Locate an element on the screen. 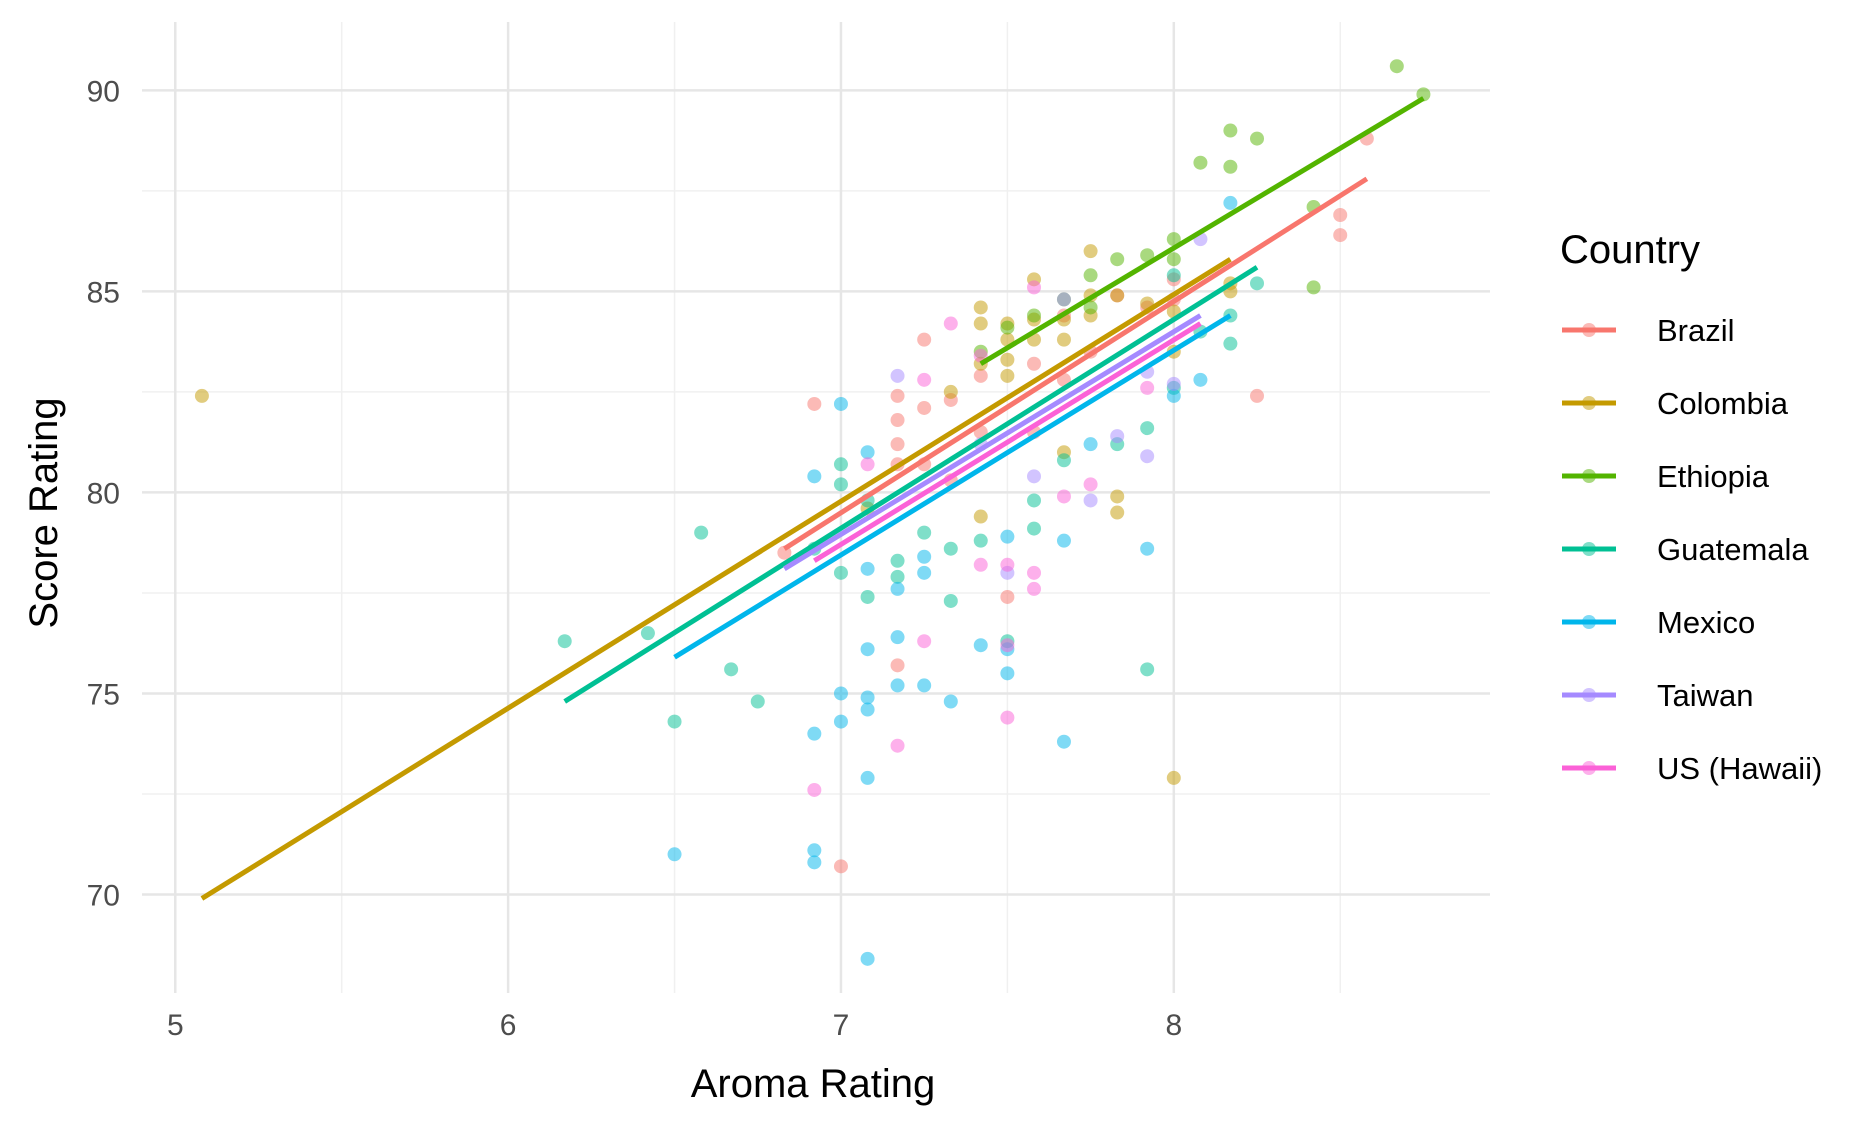 The width and height of the screenshot is (1875, 1130). y-tick-label: 75 is located at coordinates (103, 694).